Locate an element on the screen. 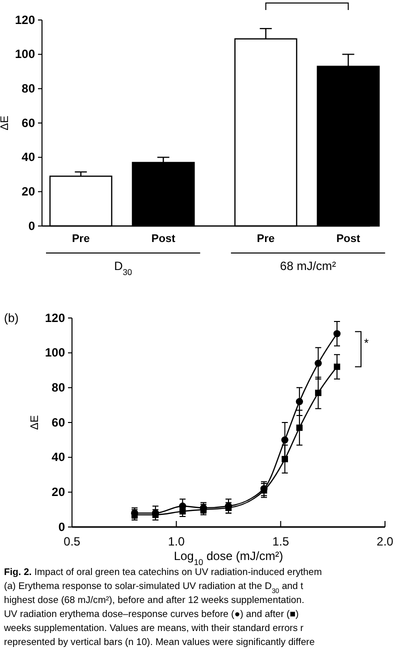 The height and width of the screenshot is (659, 397). x-tick-label: 1.5 is located at coordinates (281, 541).